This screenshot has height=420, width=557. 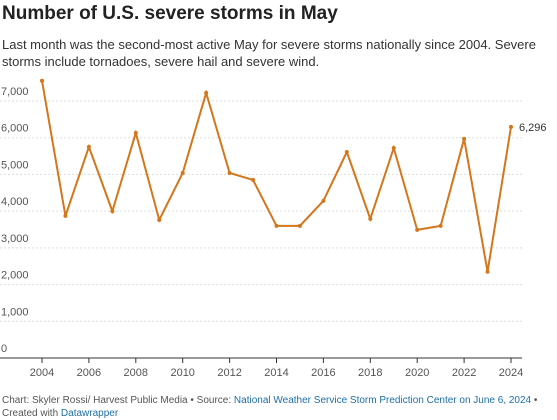 What do you see at coordinates (511, 373) in the screenshot?
I see `x-tick-label: 2024` at bounding box center [511, 373].